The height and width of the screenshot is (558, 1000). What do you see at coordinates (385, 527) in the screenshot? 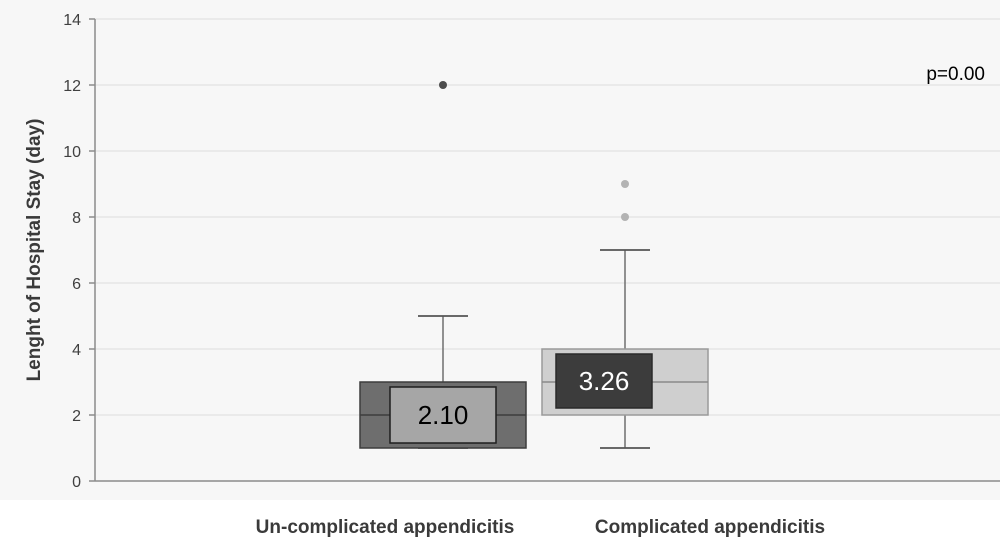
I see `x-category-label: Un-complicated appendicitis` at bounding box center [385, 527].